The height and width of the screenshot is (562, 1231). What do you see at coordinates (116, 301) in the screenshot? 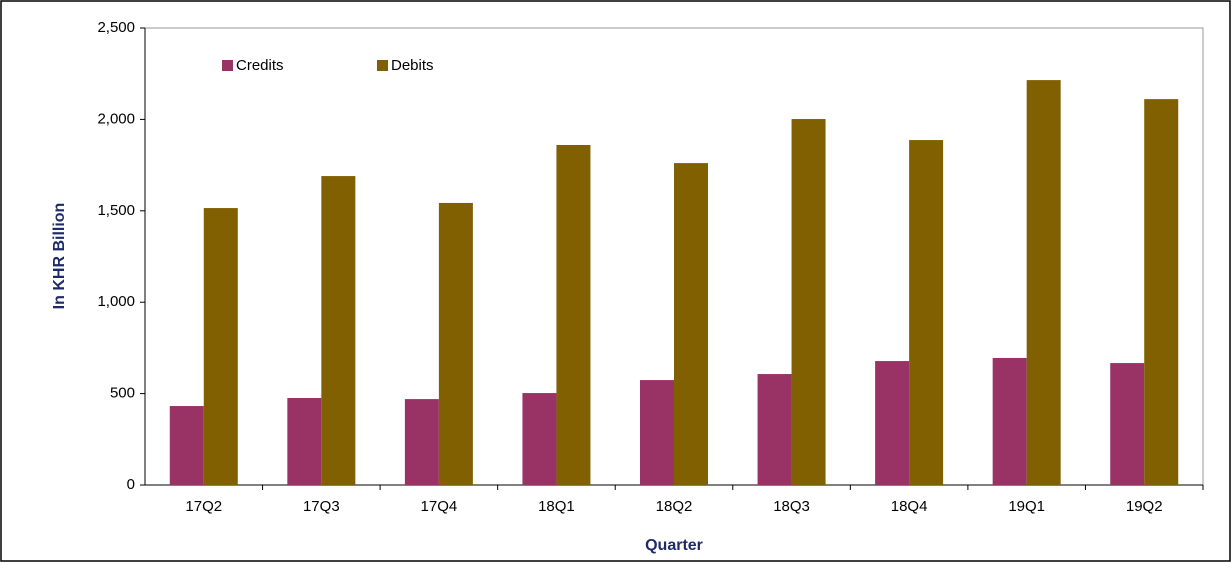
I see `y-tick-label: 1,000` at bounding box center [116, 301].